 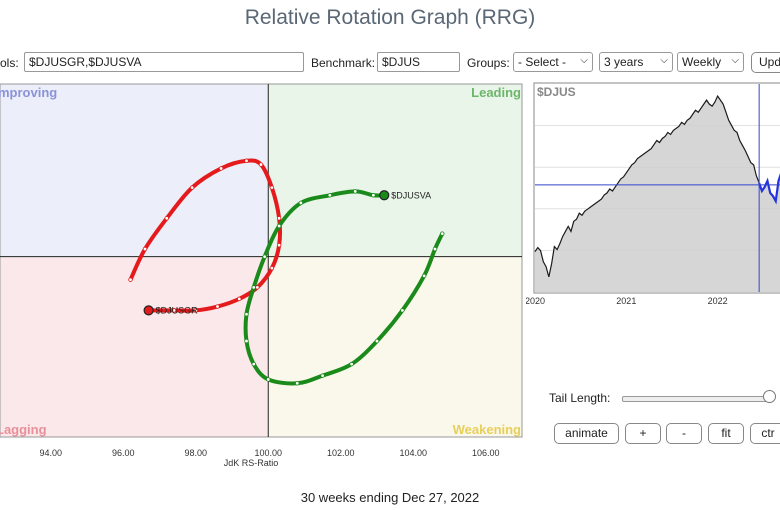 I want to click on rrg-x-tick-label: 98.00, so click(x=195, y=453).